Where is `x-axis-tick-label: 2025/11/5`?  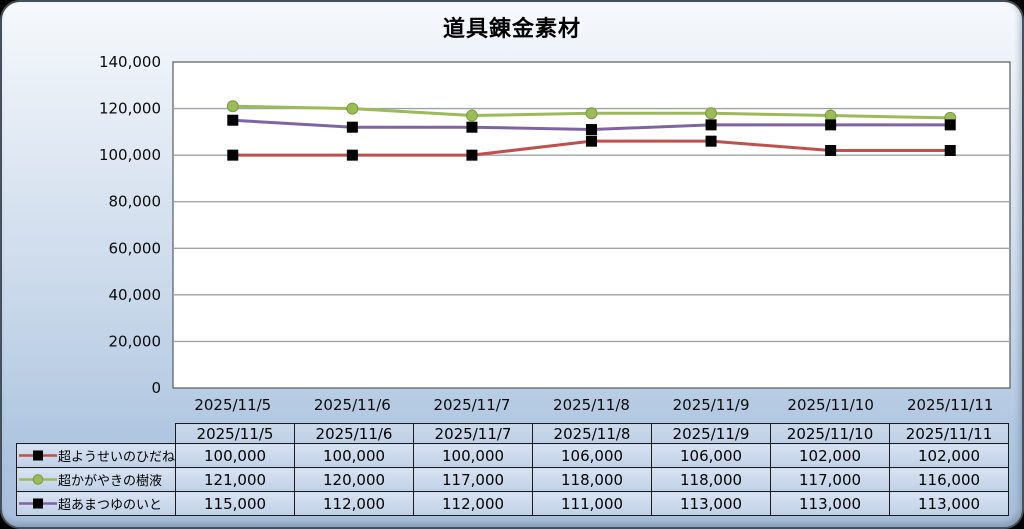
x-axis-tick-label: 2025/11/5 is located at coordinates (232, 405).